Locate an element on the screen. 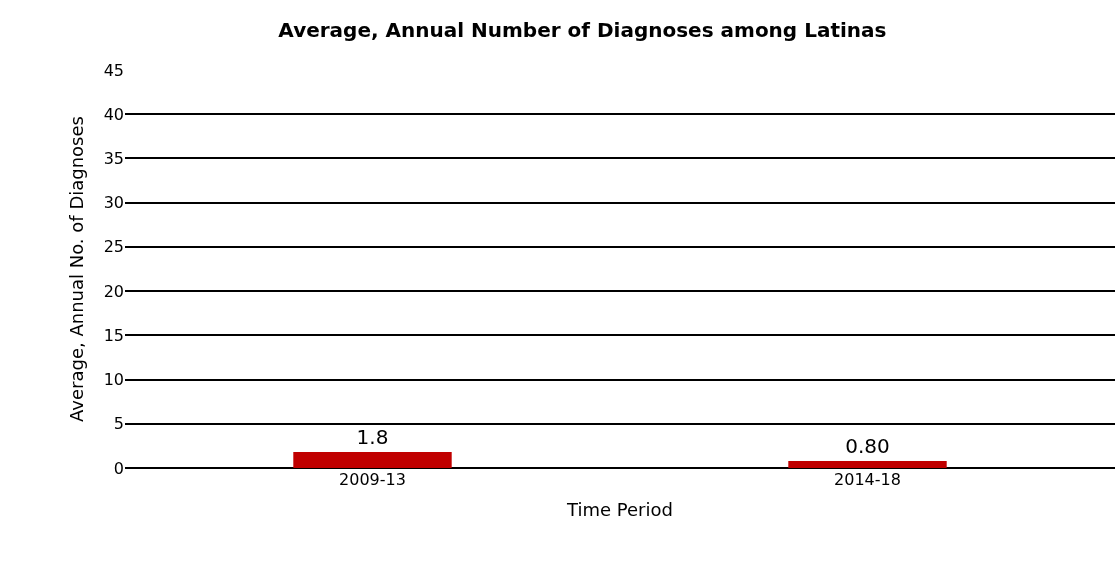 This screenshot has width=1120, height=563. y-tick-label: 0 is located at coordinates (118, 468).